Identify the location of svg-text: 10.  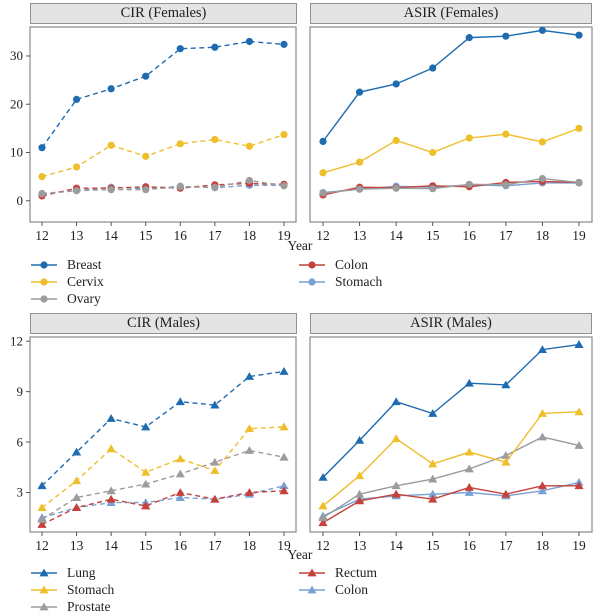
(16, 152).